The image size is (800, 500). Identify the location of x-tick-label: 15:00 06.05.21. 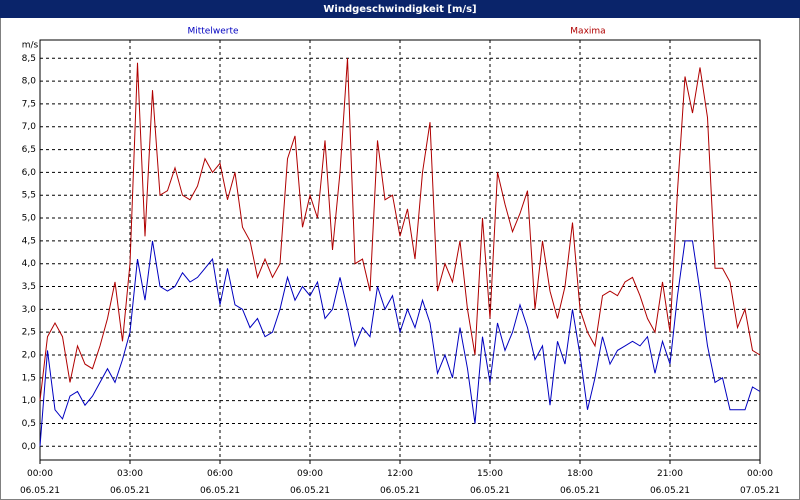
(490, 482).